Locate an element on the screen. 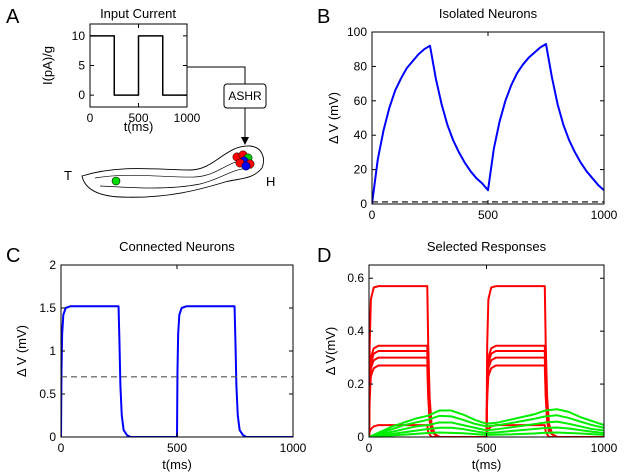  panel-letter-b: B is located at coordinates (323, 17).